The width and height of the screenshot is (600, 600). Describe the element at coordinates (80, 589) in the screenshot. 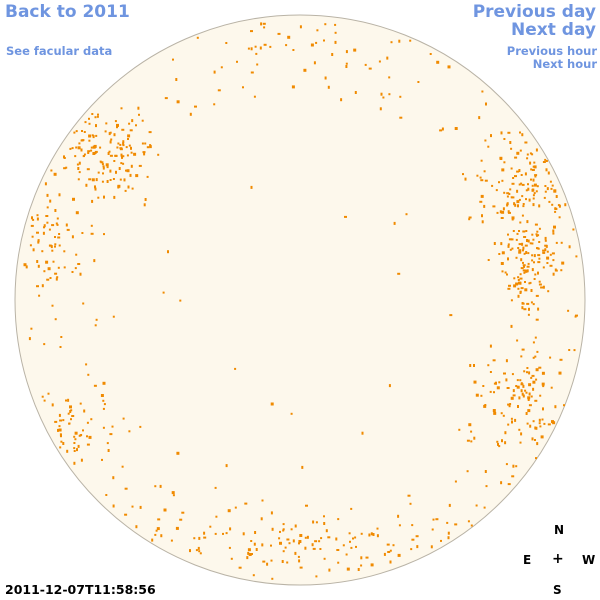

I see `observation-timestamp: 2011-12-07T11:58:56` at that location.